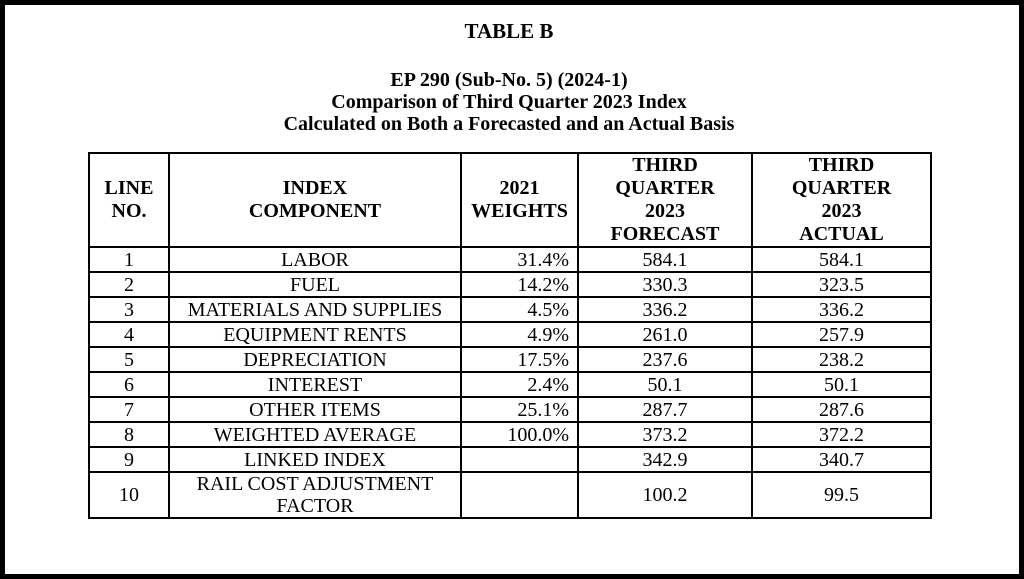 The image size is (1024, 579). I want to click on header-line: INDEX, so click(315, 188).